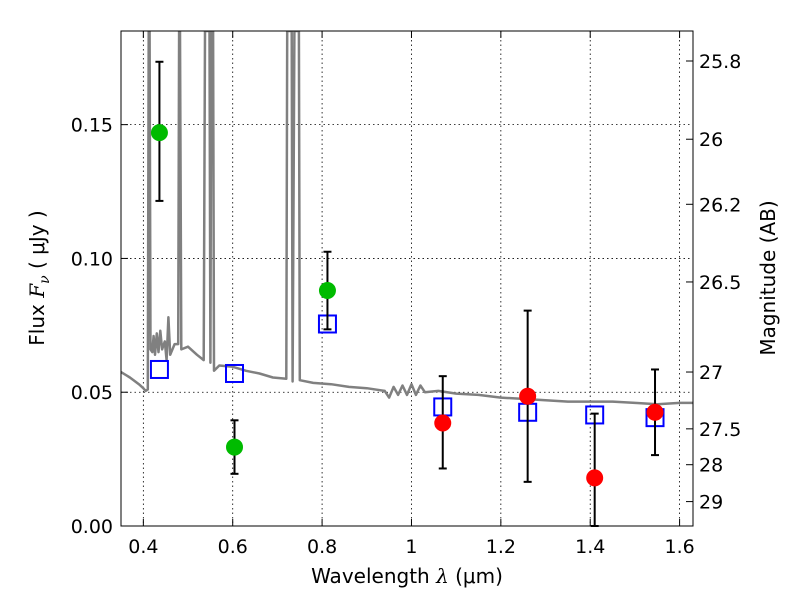  Describe the element at coordinates (92, 527) in the screenshot. I see `y-tick-label: 0.00` at that location.